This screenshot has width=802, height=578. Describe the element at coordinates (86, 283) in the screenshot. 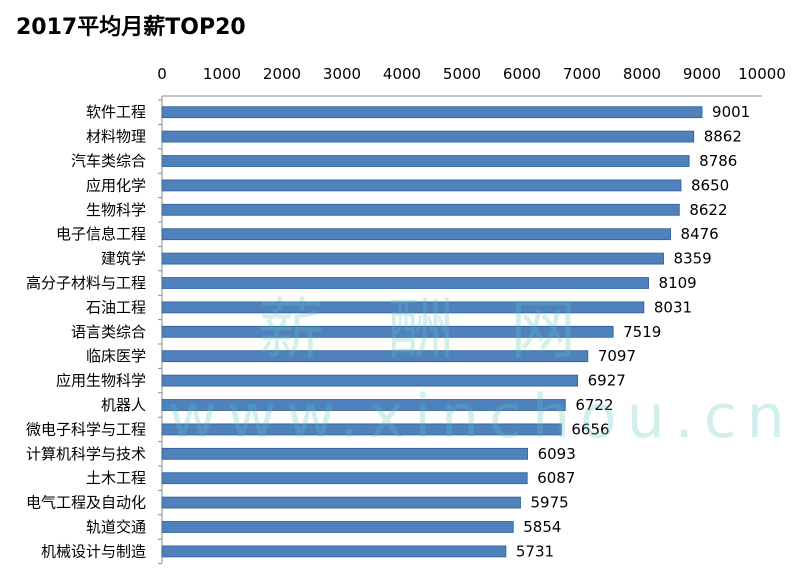

I see `category-label: 高分子材料与工程` at that location.